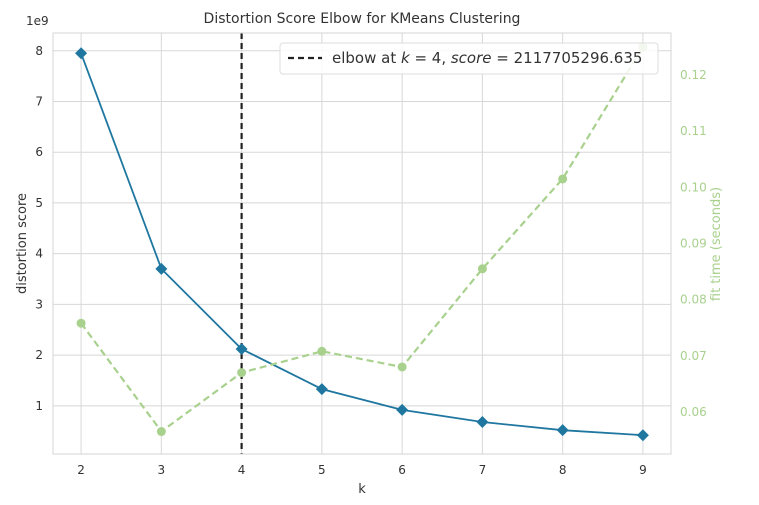 This screenshot has height=505, width=759. I want to click on legend-k-symbol: k, so click(406, 58).